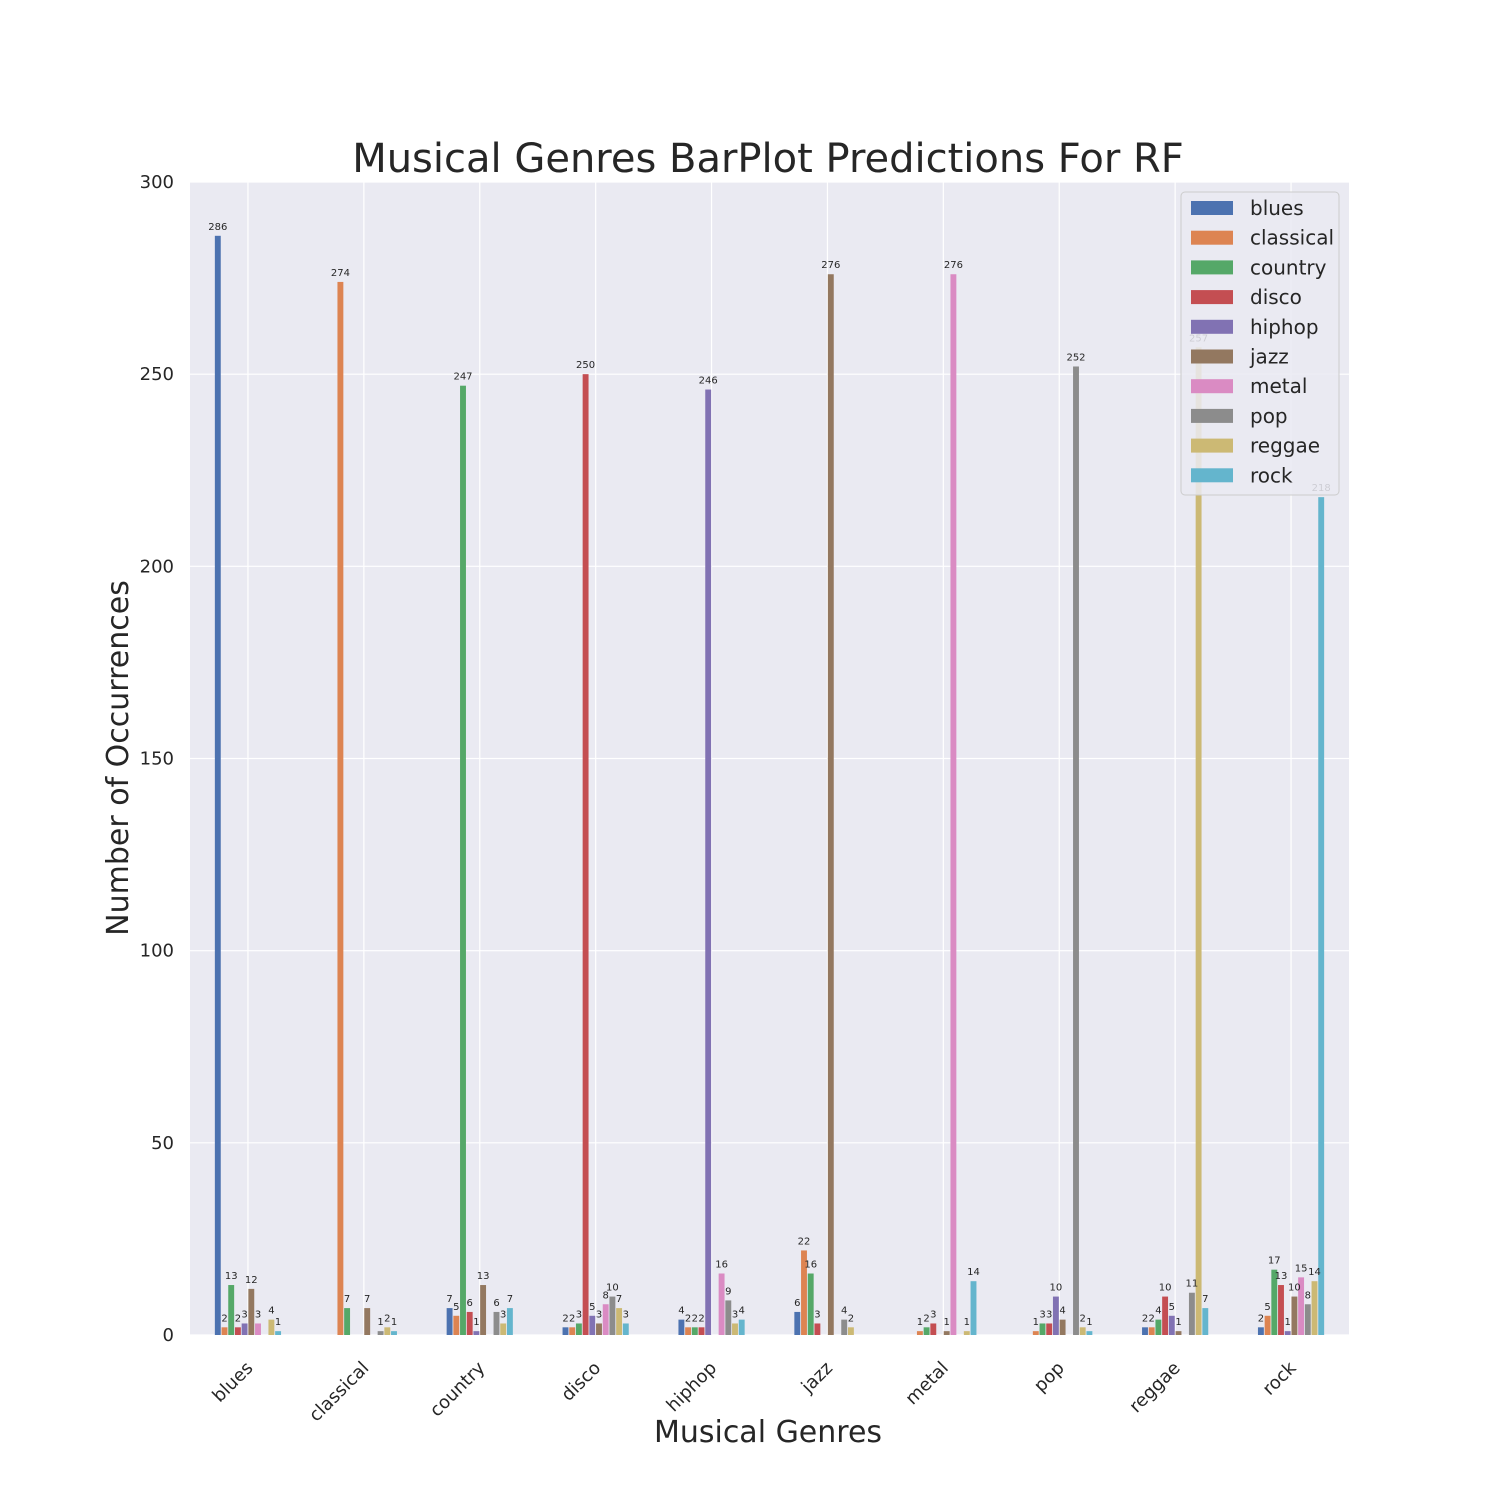  What do you see at coordinates (804, 1292) in the screenshot?
I see `bar-classical-jazz` at bounding box center [804, 1292].